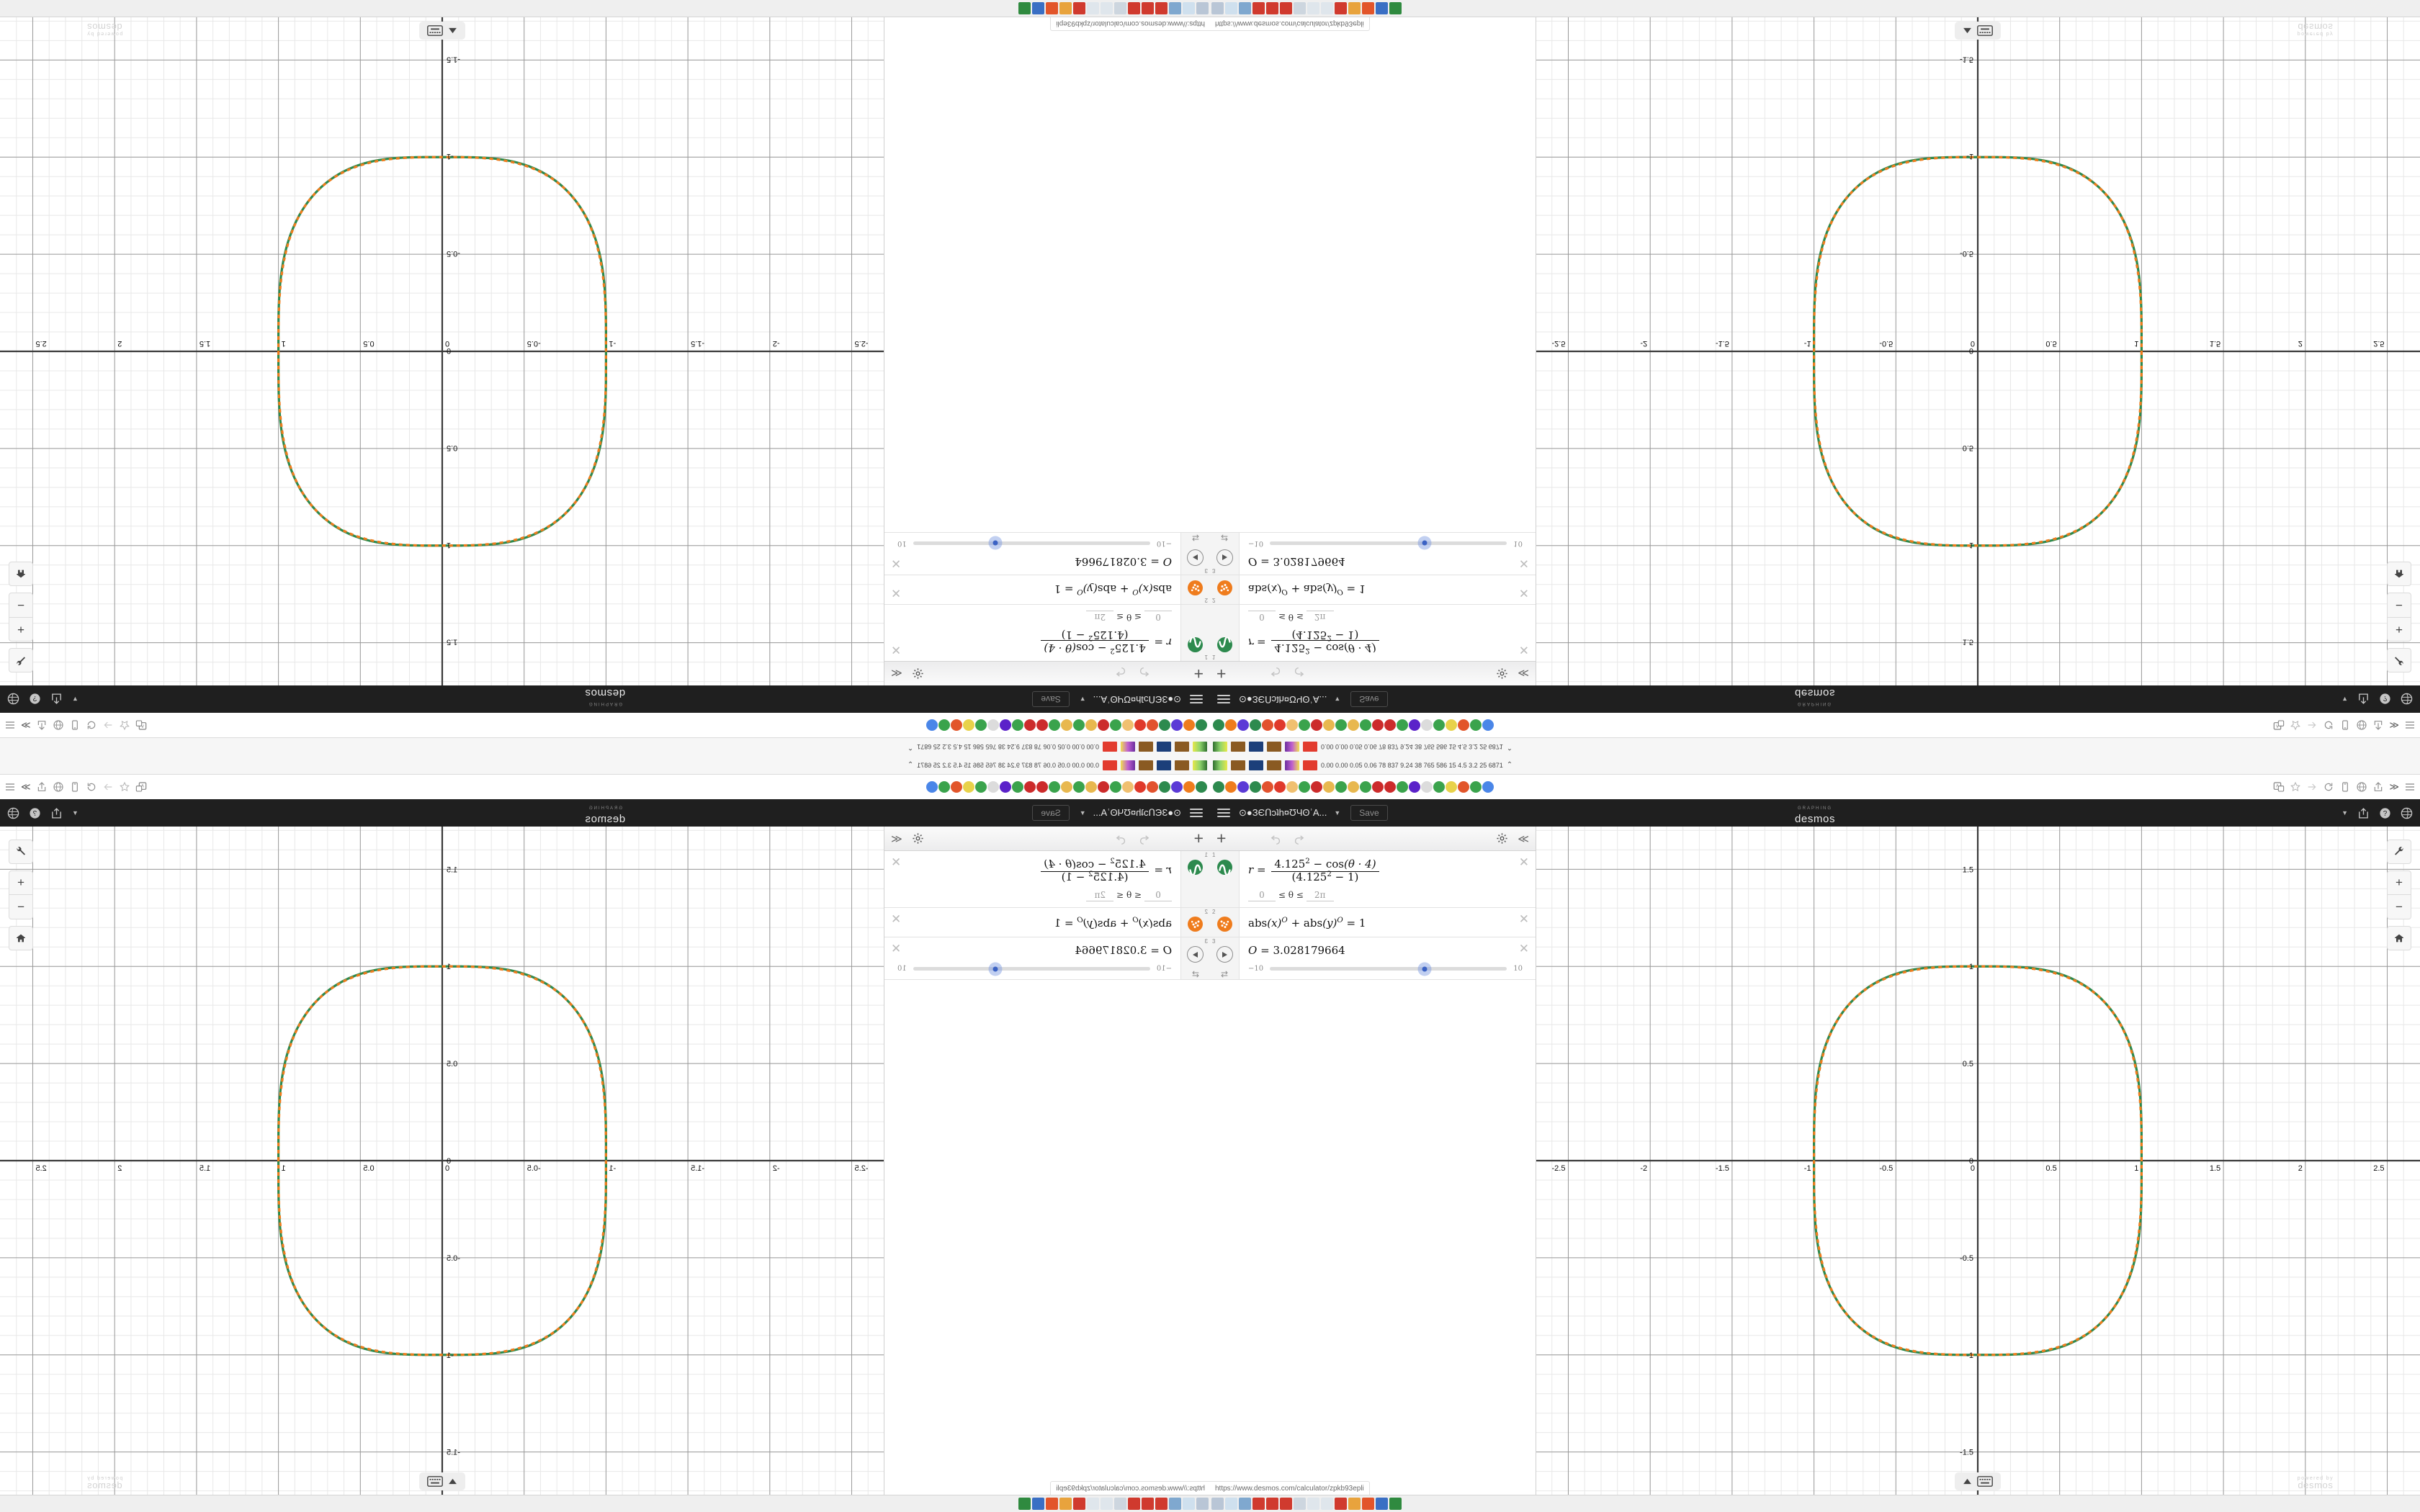  I want to click on save-button: Save, so click(1369, 699).